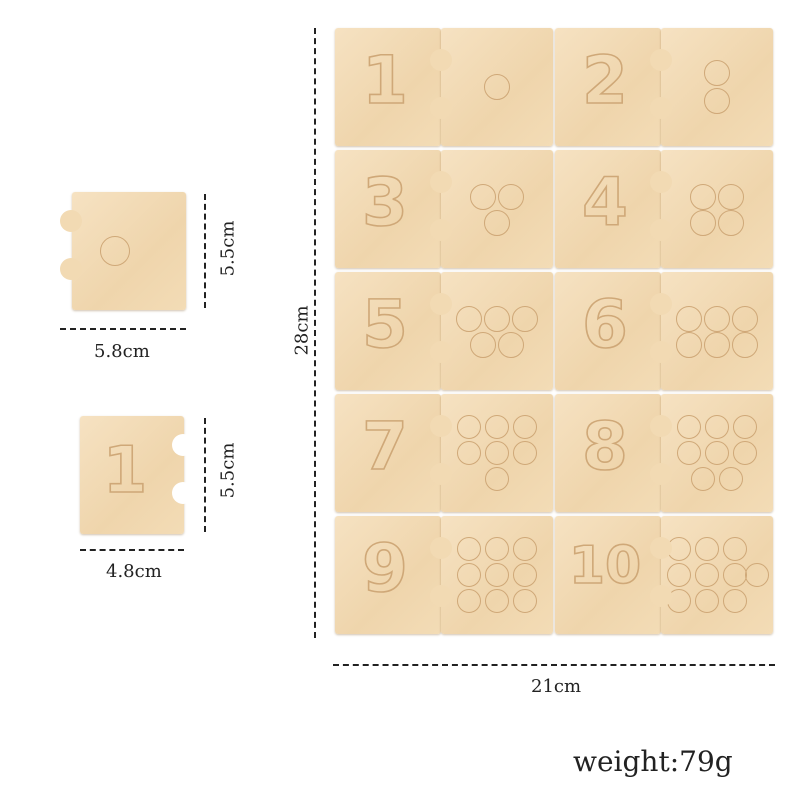  I want to click on sample-number-piece: 1, so click(132, 475).